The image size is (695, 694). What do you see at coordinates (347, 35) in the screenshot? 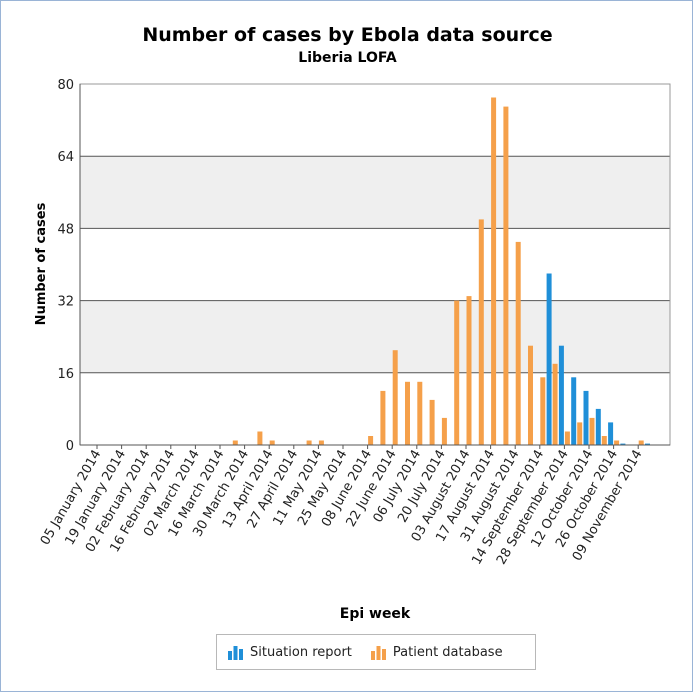
I see `chart-title: Number of cases by Ebola data source` at bounding box center [347, 35].